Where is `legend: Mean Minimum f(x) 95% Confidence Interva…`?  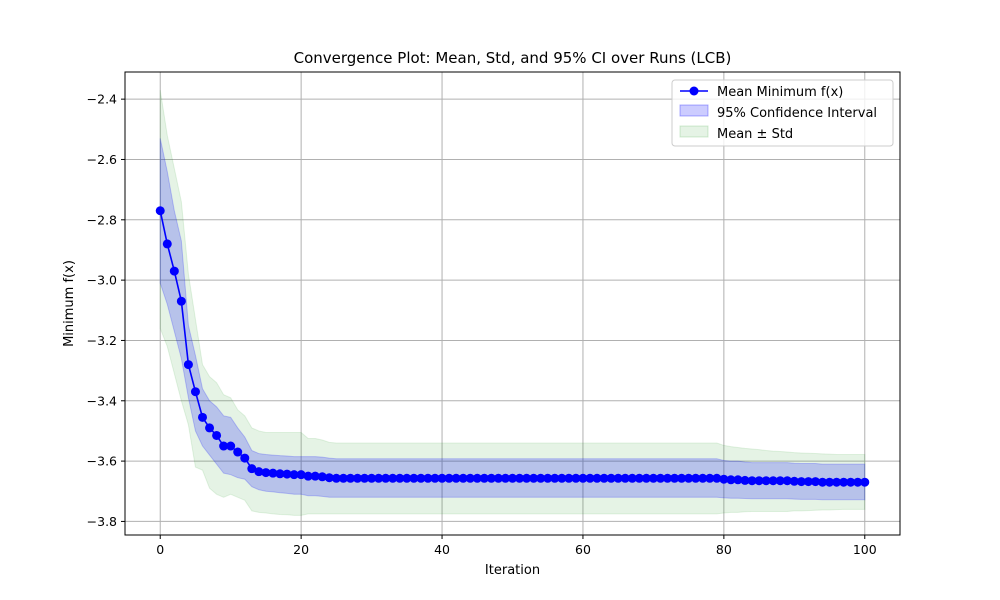
legend: Mean Minimum f(x) 95% Confidence Interva… is located at coordinates (782, 113).